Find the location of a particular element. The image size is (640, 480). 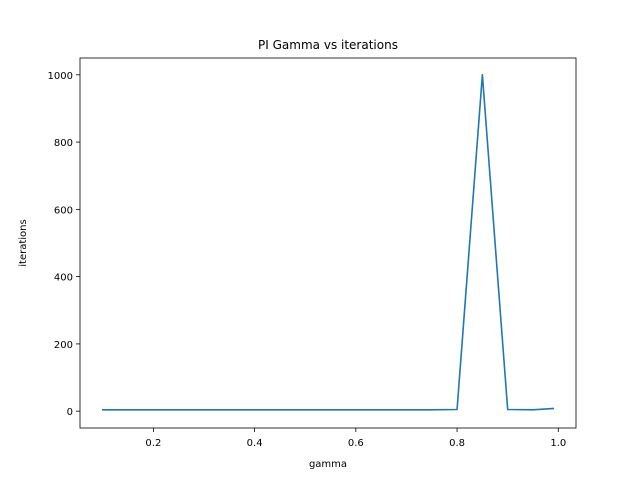

x-axis-ticks: 0.2 0.4 0.6 0.8 1.0 is located at coordinates (355, 438).